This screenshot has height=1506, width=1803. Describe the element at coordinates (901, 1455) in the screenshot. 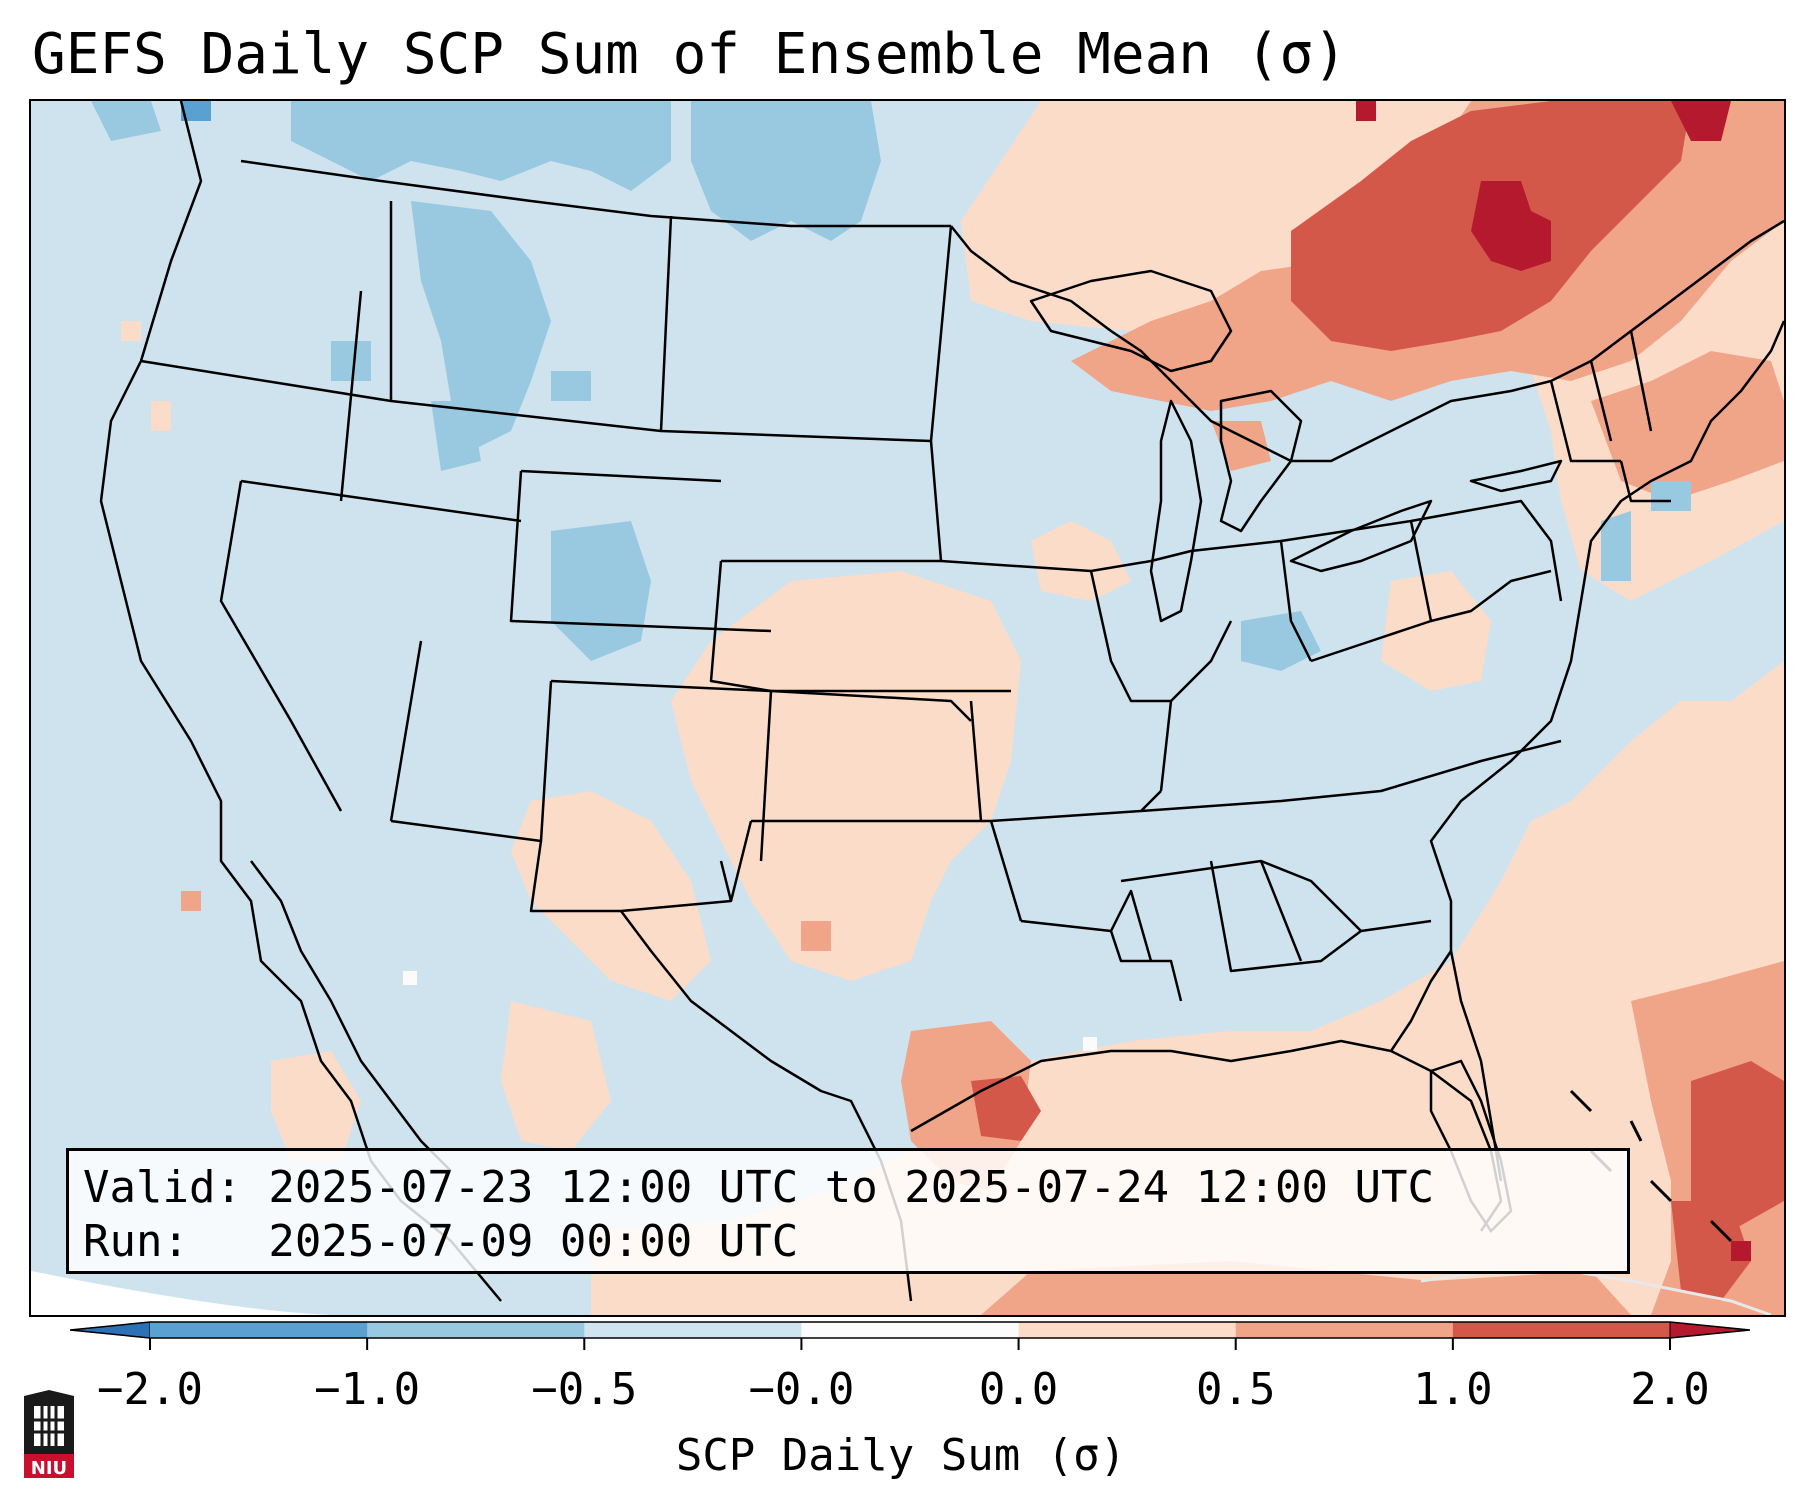

I see `colorbar-label: SCP Daily Sum (σ)` at that location.